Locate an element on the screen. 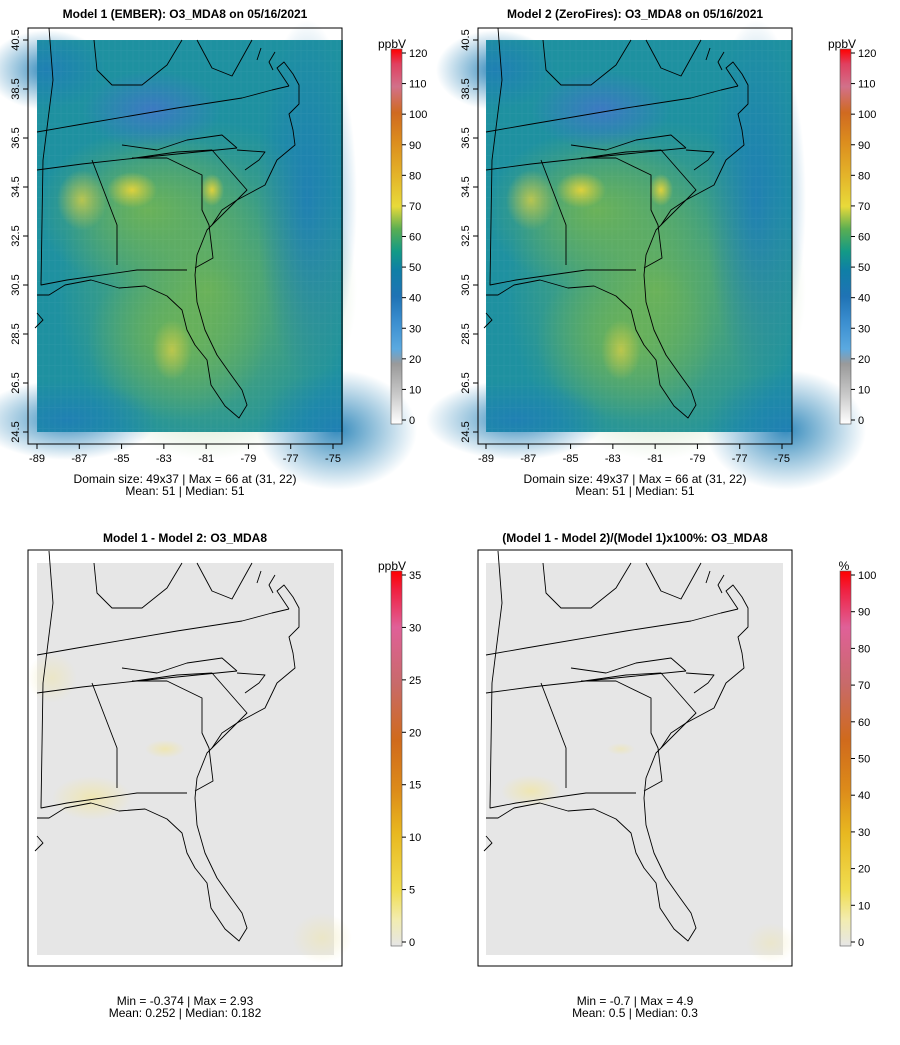 Image resolution: width=900 pixels, height=1045 pixels. x-axis: -89 -87 -85 -83 -81 -79 -77 -75 is located at coordinates (185, 454).